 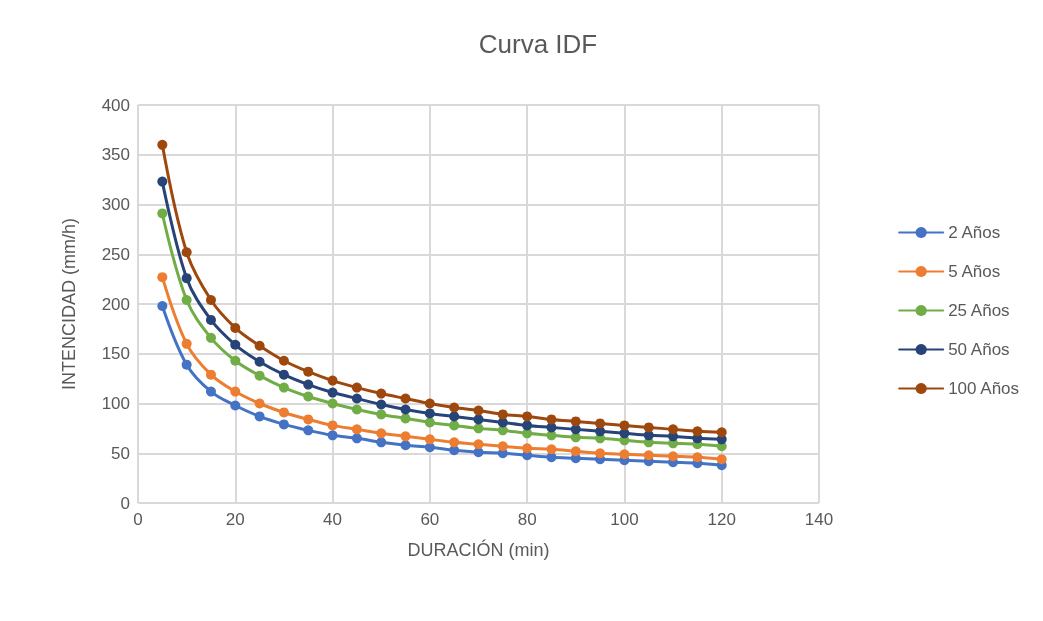 I want to click on x-tick-label: 140, so click(x=819, y=519).